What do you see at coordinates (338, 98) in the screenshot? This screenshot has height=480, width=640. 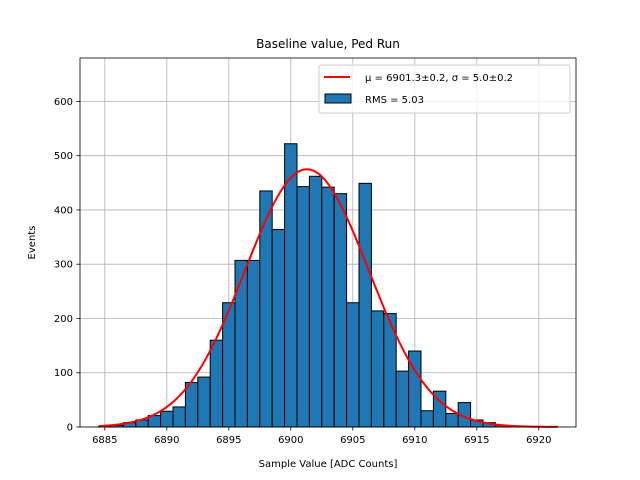 I see `legend-hist-patch-swatch` at bounding box center [338, 98].